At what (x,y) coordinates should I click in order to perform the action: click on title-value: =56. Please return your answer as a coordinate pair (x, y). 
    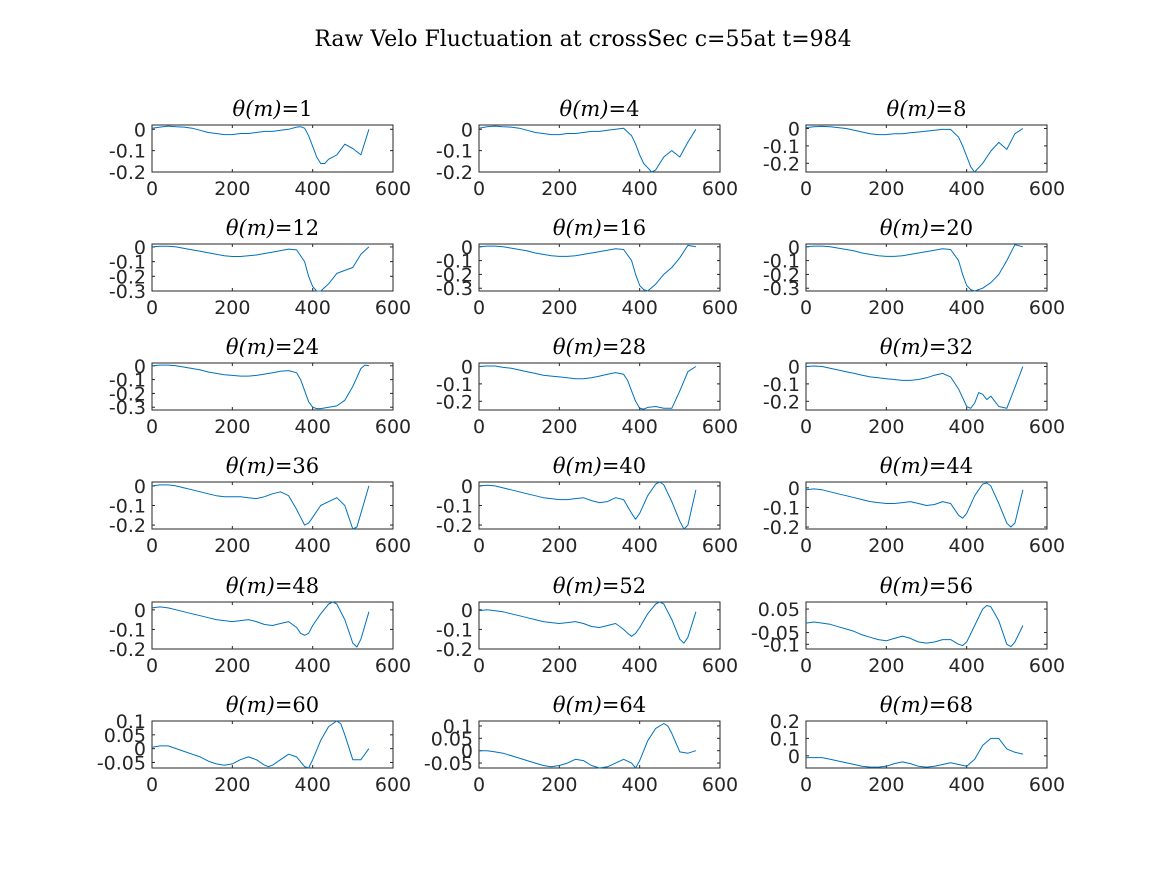
    Looking at the image, I should click on (951, 586).